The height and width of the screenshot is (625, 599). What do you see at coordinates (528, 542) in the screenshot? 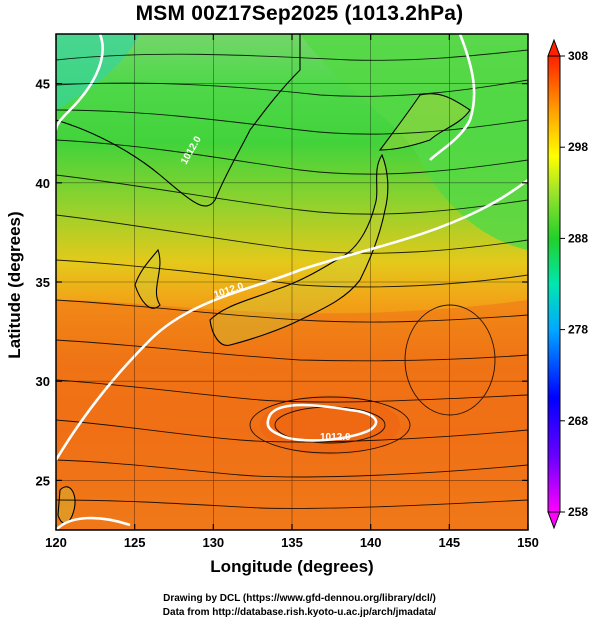
I see `x-tick-label: 150` at bounding box center [528, 542].